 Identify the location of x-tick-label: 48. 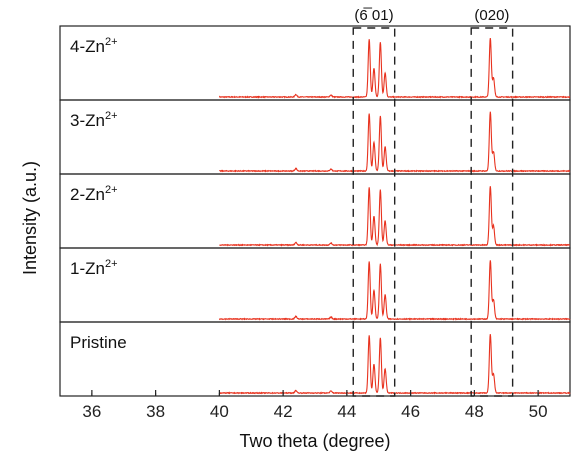
(474, 411).